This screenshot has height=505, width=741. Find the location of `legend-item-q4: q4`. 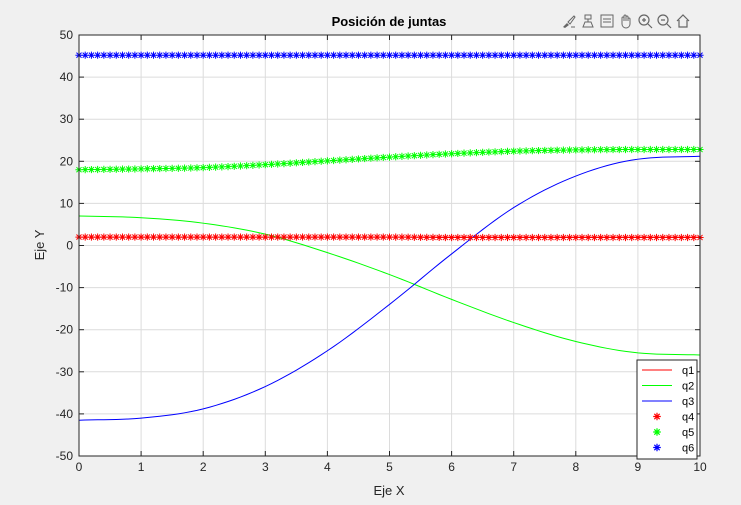

legend-item-q4: q4 is located at coordinates (673, 418).